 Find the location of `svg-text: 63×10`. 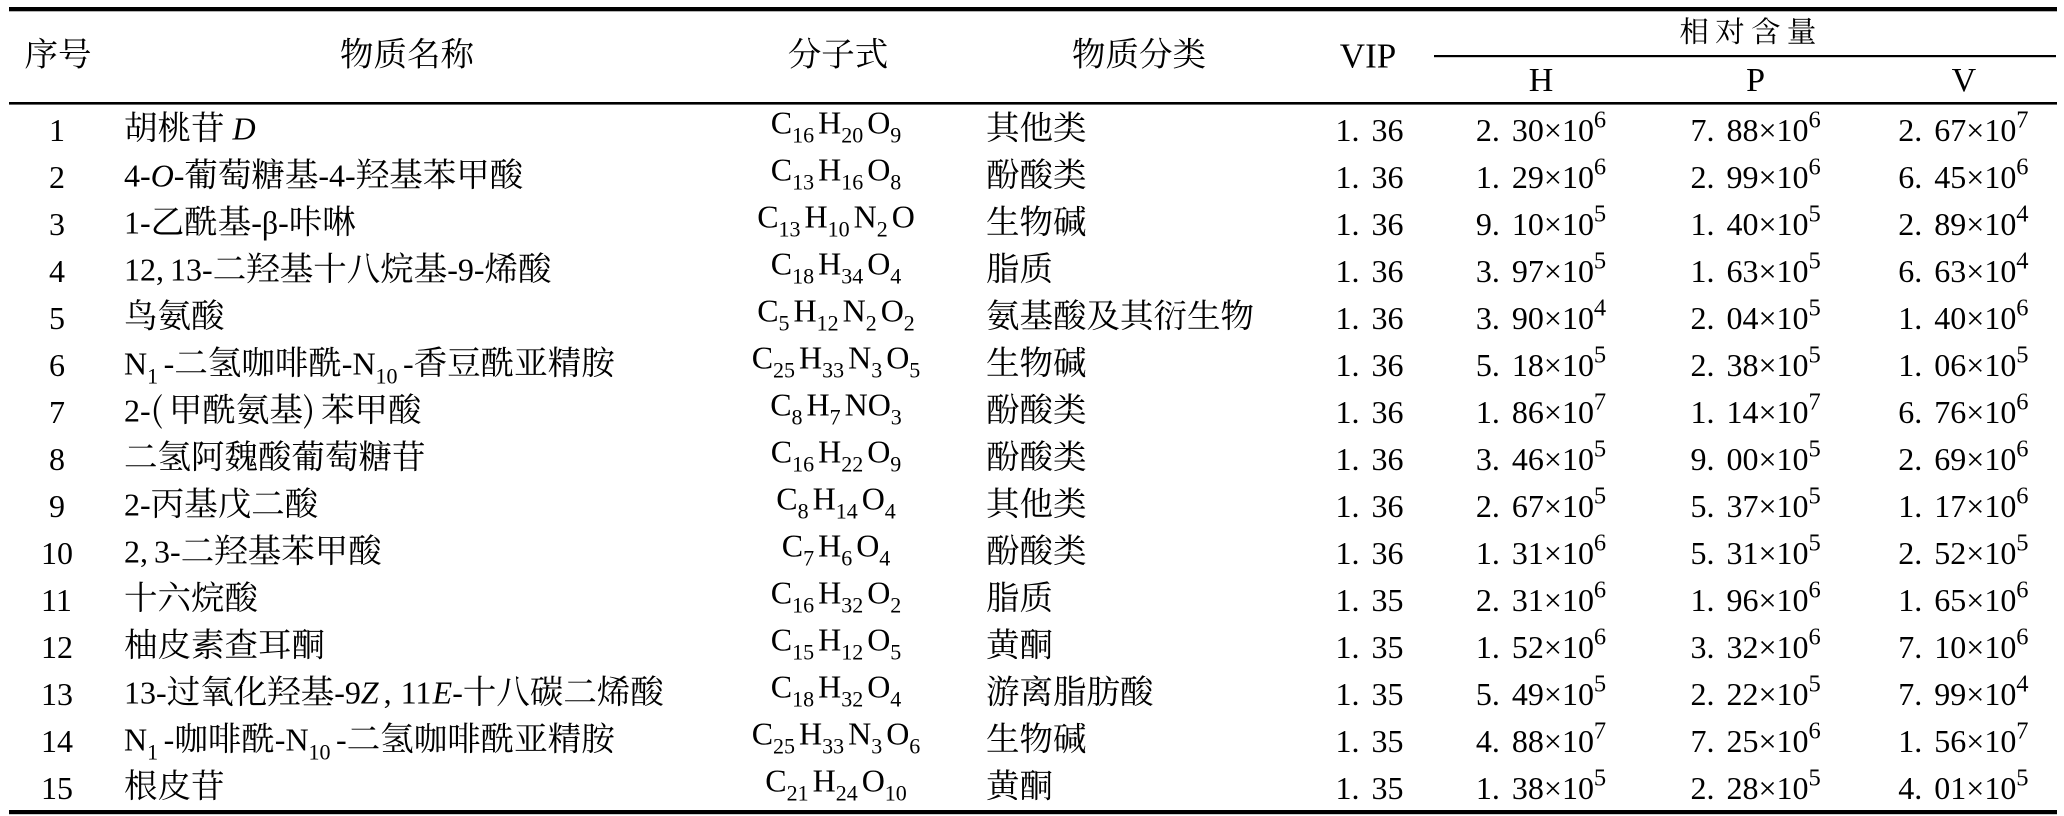

svg-text: 63×10 is located at coordinates (1768, 271).